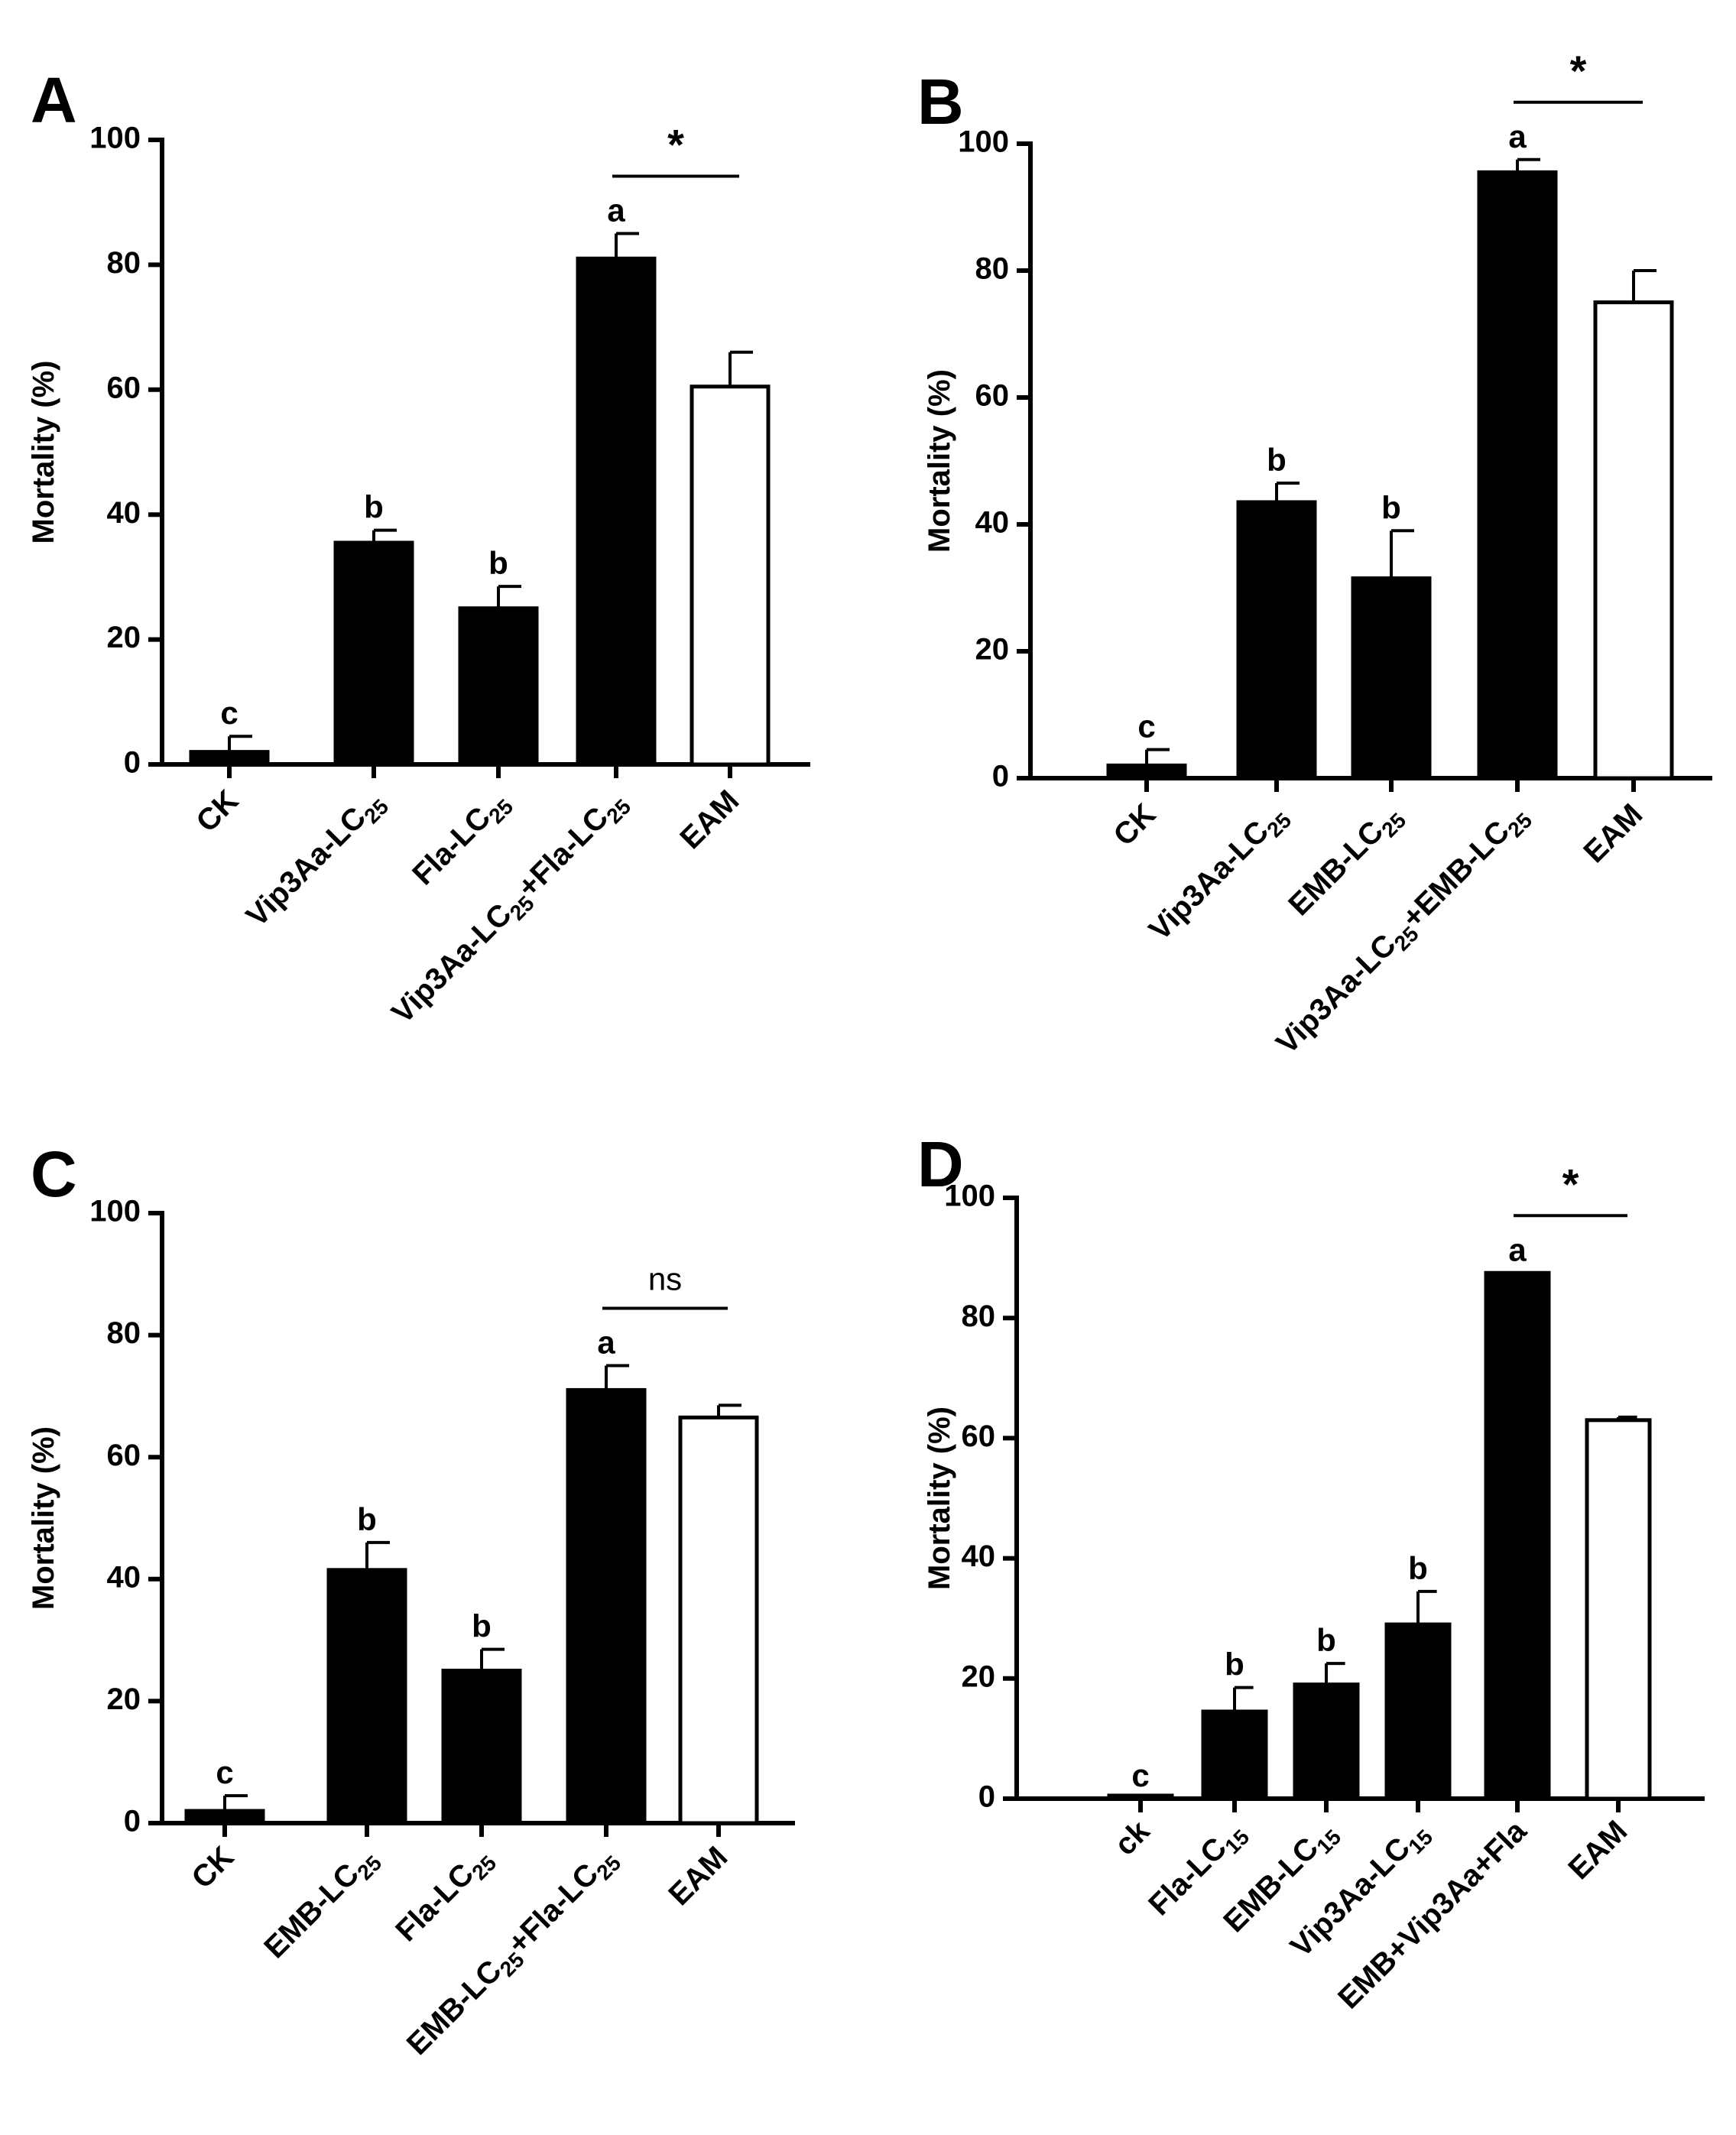 This screenshot has width=1736, height=2135. Describe the element at coordinates (513, 1952) in the screenshot. I see `category-label: EMB-LC25+Fla-LC25` at that location.